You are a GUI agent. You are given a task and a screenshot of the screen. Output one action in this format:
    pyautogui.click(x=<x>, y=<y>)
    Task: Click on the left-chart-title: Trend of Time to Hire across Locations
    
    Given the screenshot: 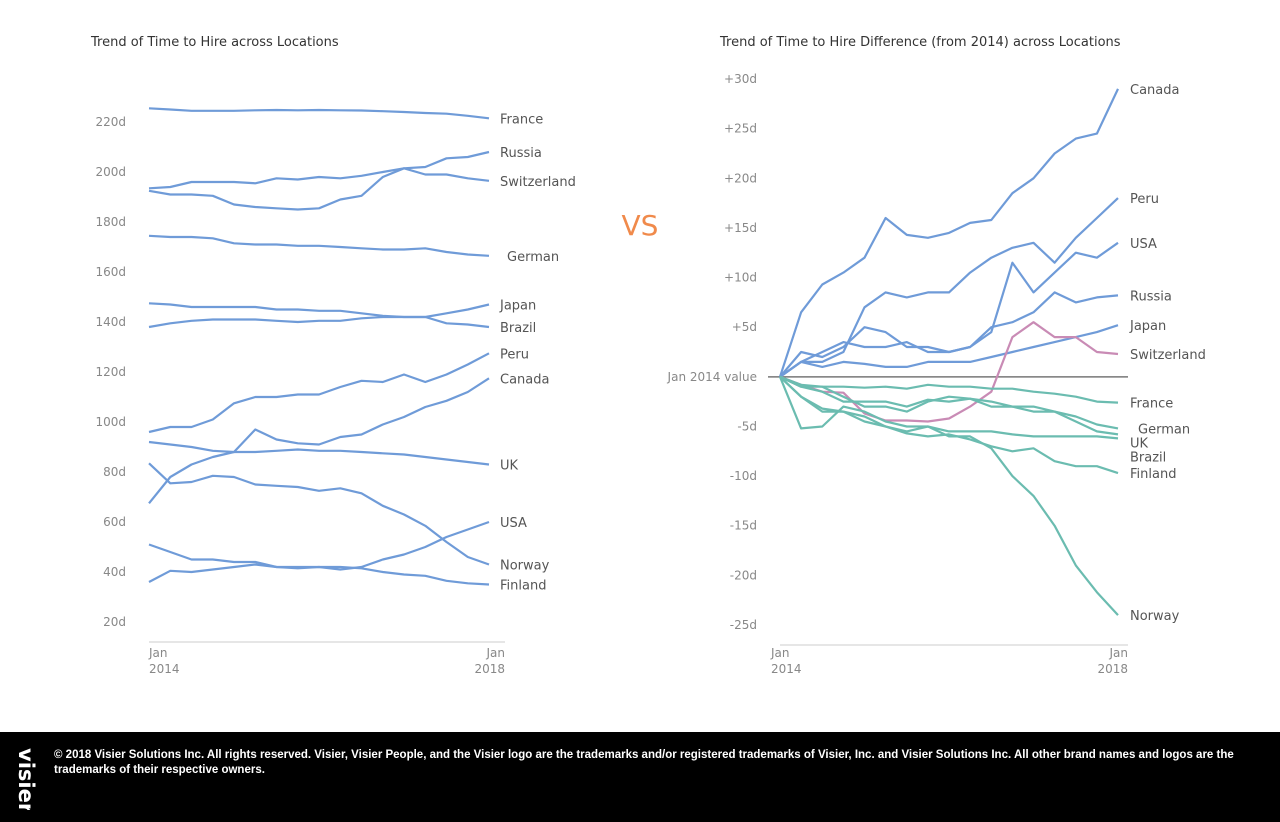 What is the action you would take?
    pyautogui.click(x=214, y=42)
    